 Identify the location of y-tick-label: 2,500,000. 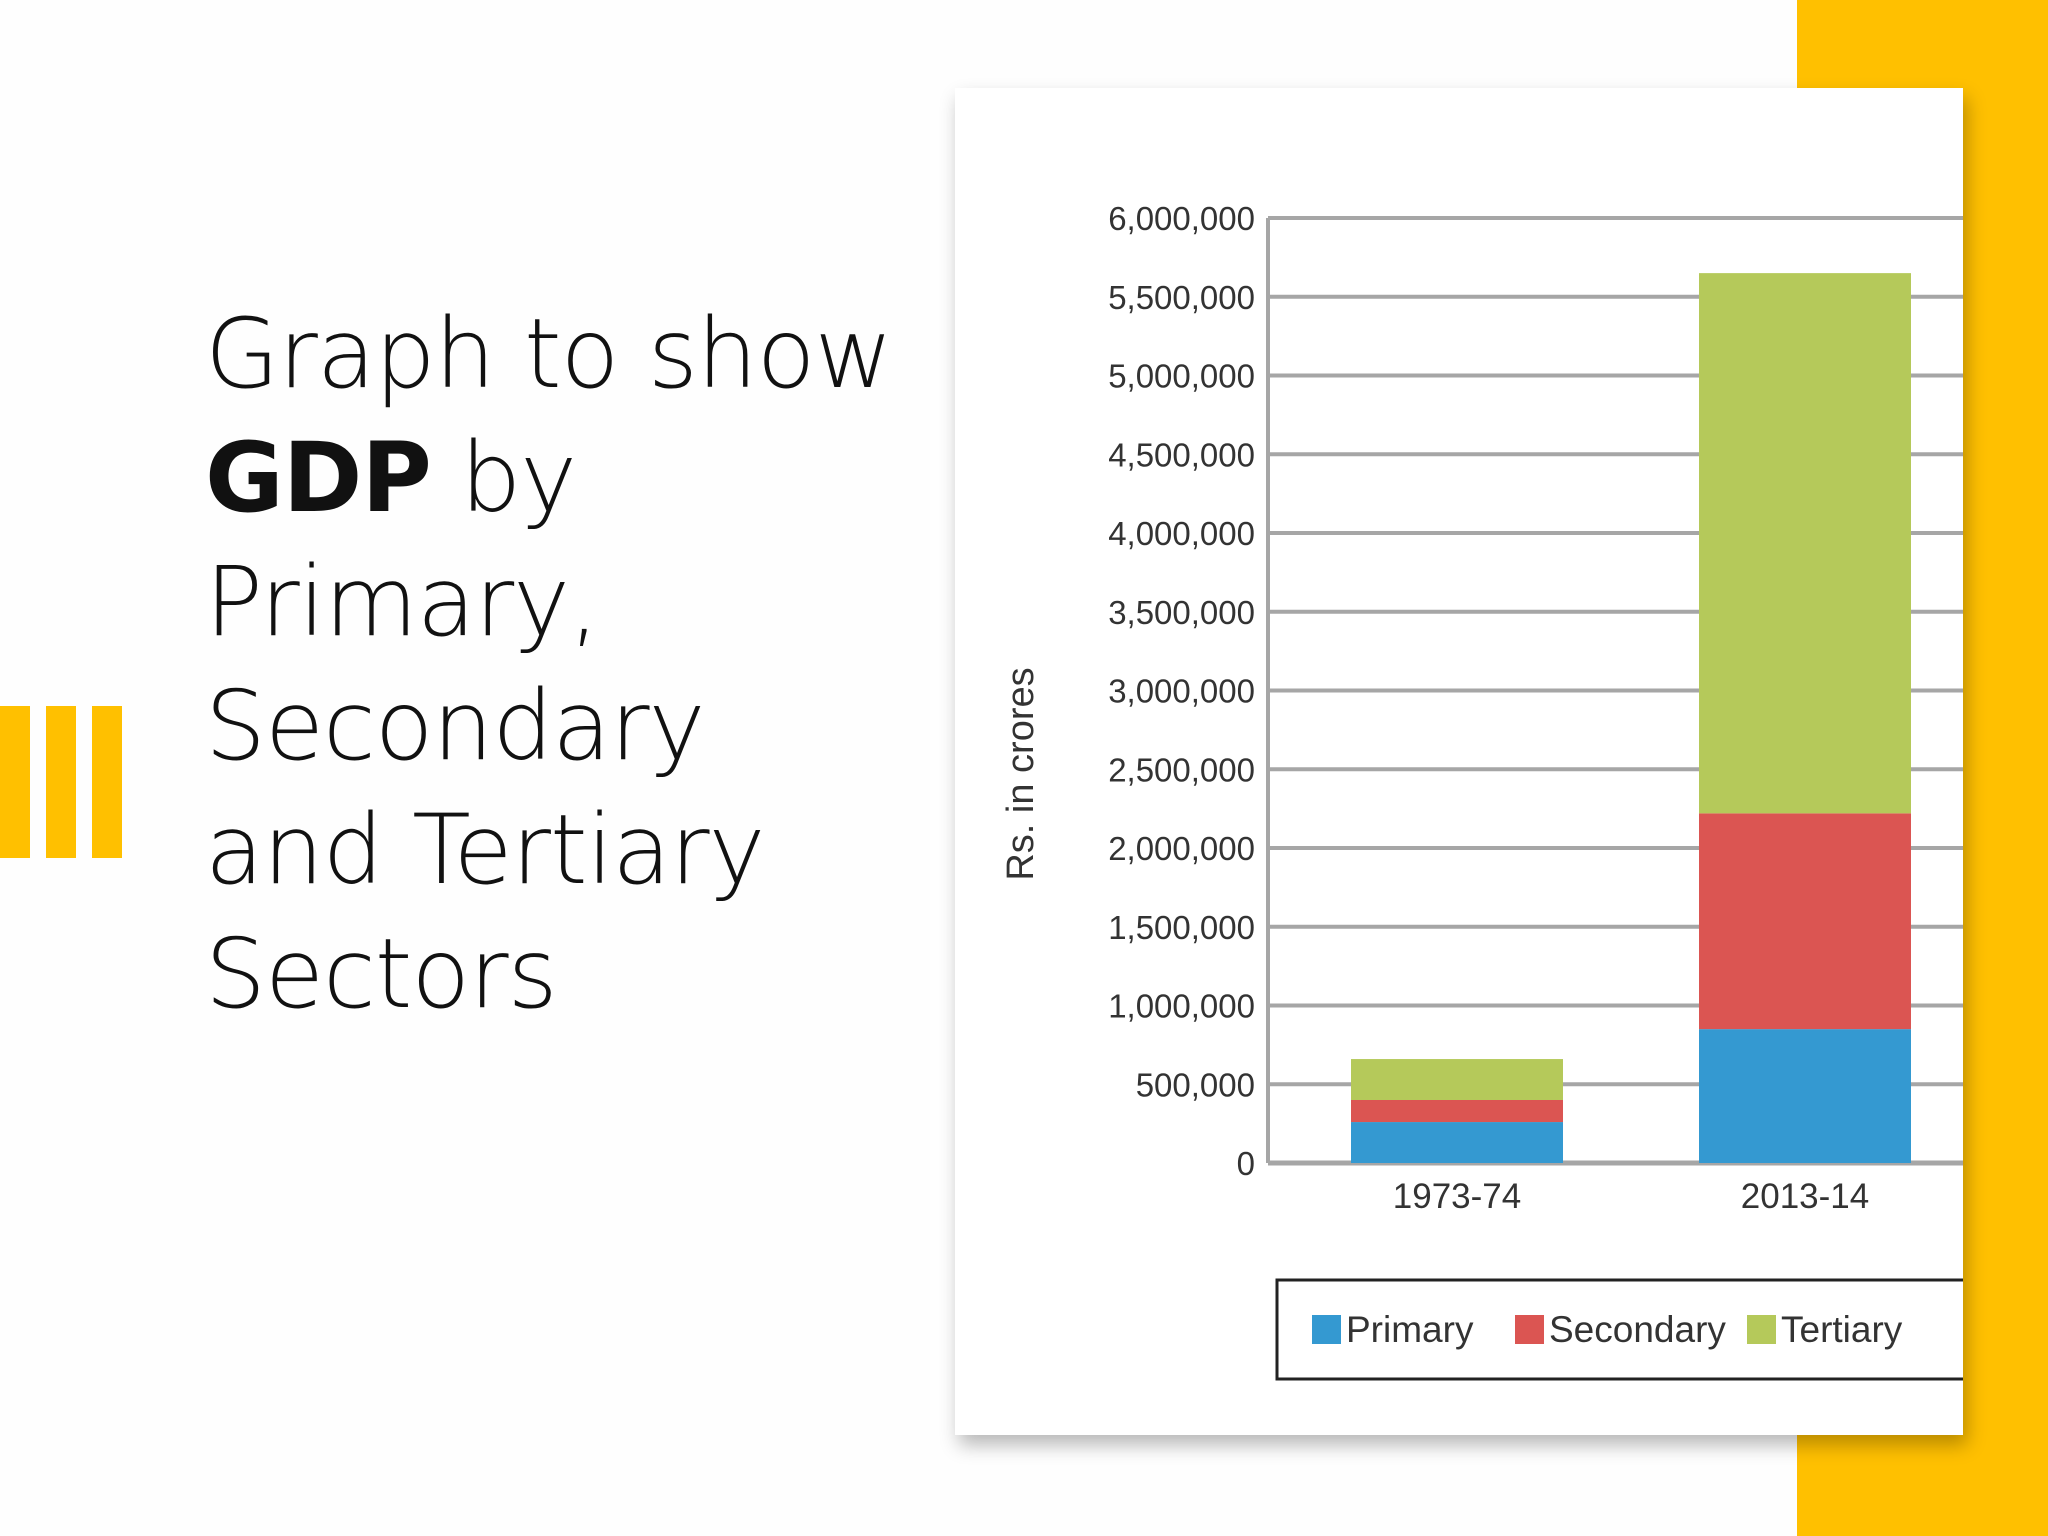
(1181, 769).